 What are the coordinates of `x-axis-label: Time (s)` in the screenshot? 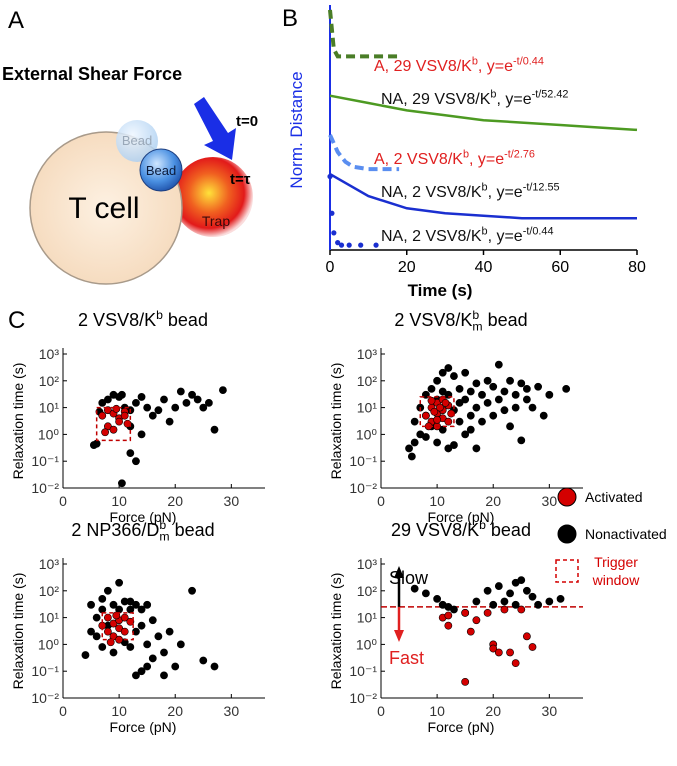 It's located at (440, 290).